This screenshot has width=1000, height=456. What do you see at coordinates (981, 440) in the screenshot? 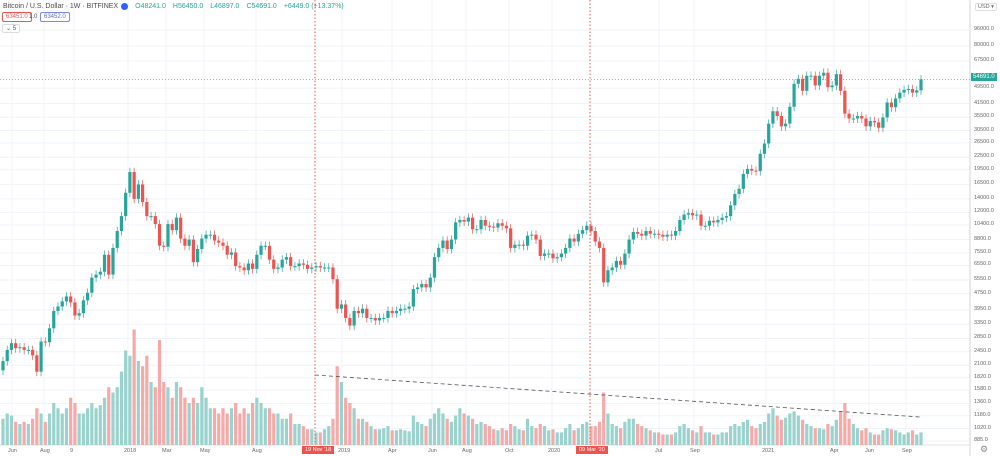
I see `price-tick: 885.0` at bounding box center [981, 440].